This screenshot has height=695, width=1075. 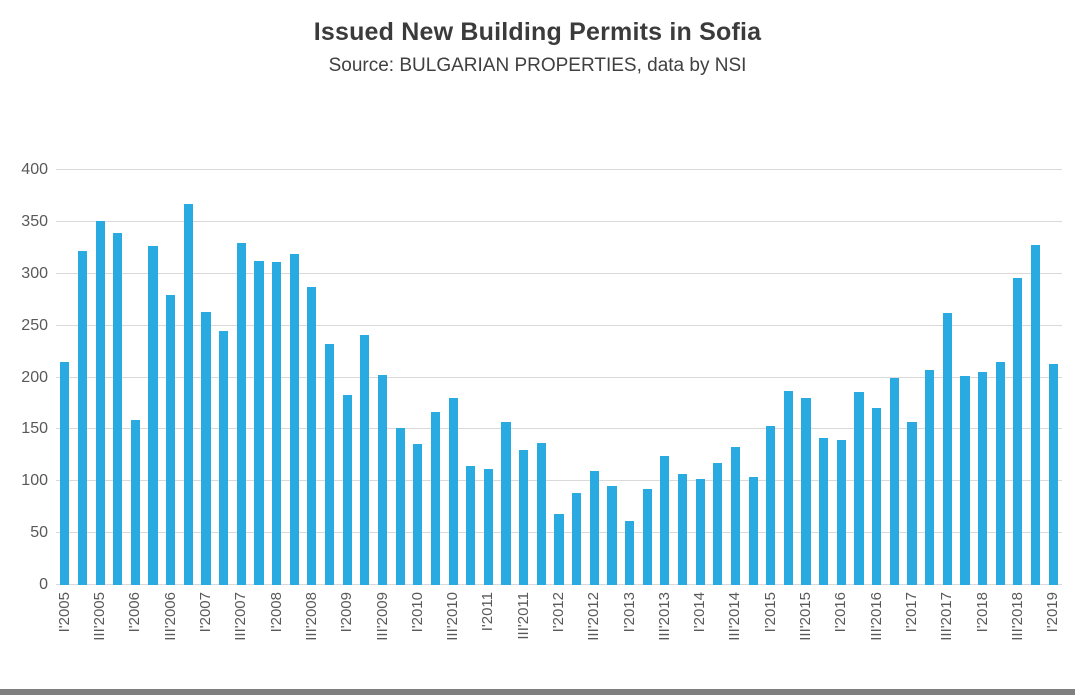 I want to click on y-tick-label: 150, so click(x=34, y=429).